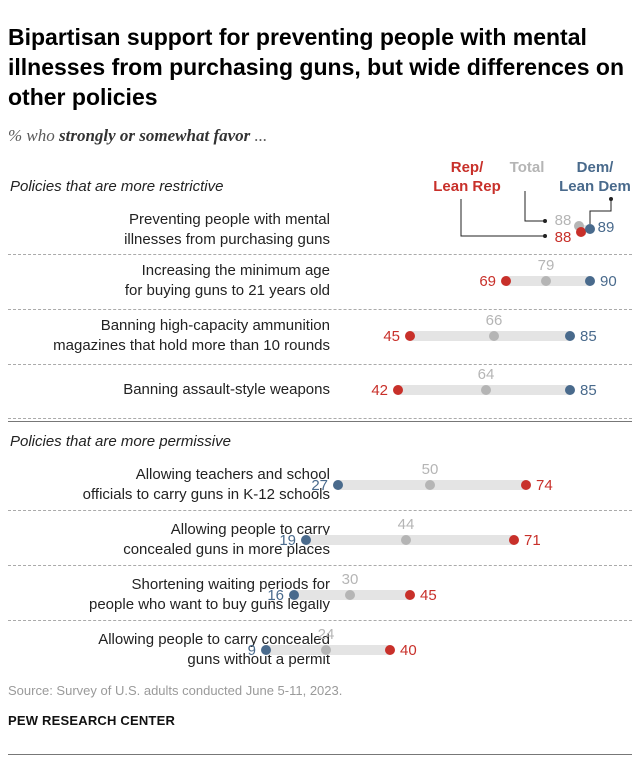 This screenshot has height=760, width=640. I want to click on dem-leader-end, so click(611, 199).